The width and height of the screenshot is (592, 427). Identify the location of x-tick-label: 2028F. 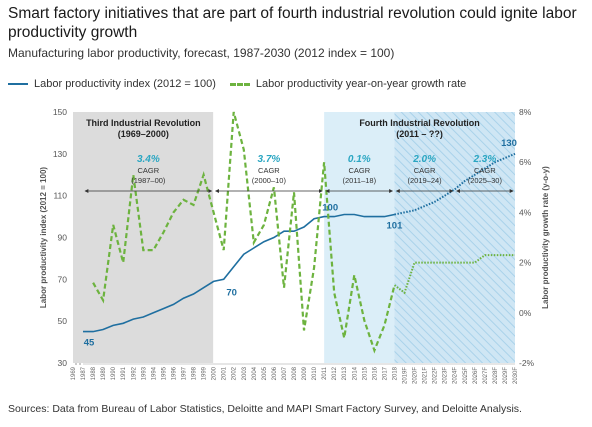
(496, 375).